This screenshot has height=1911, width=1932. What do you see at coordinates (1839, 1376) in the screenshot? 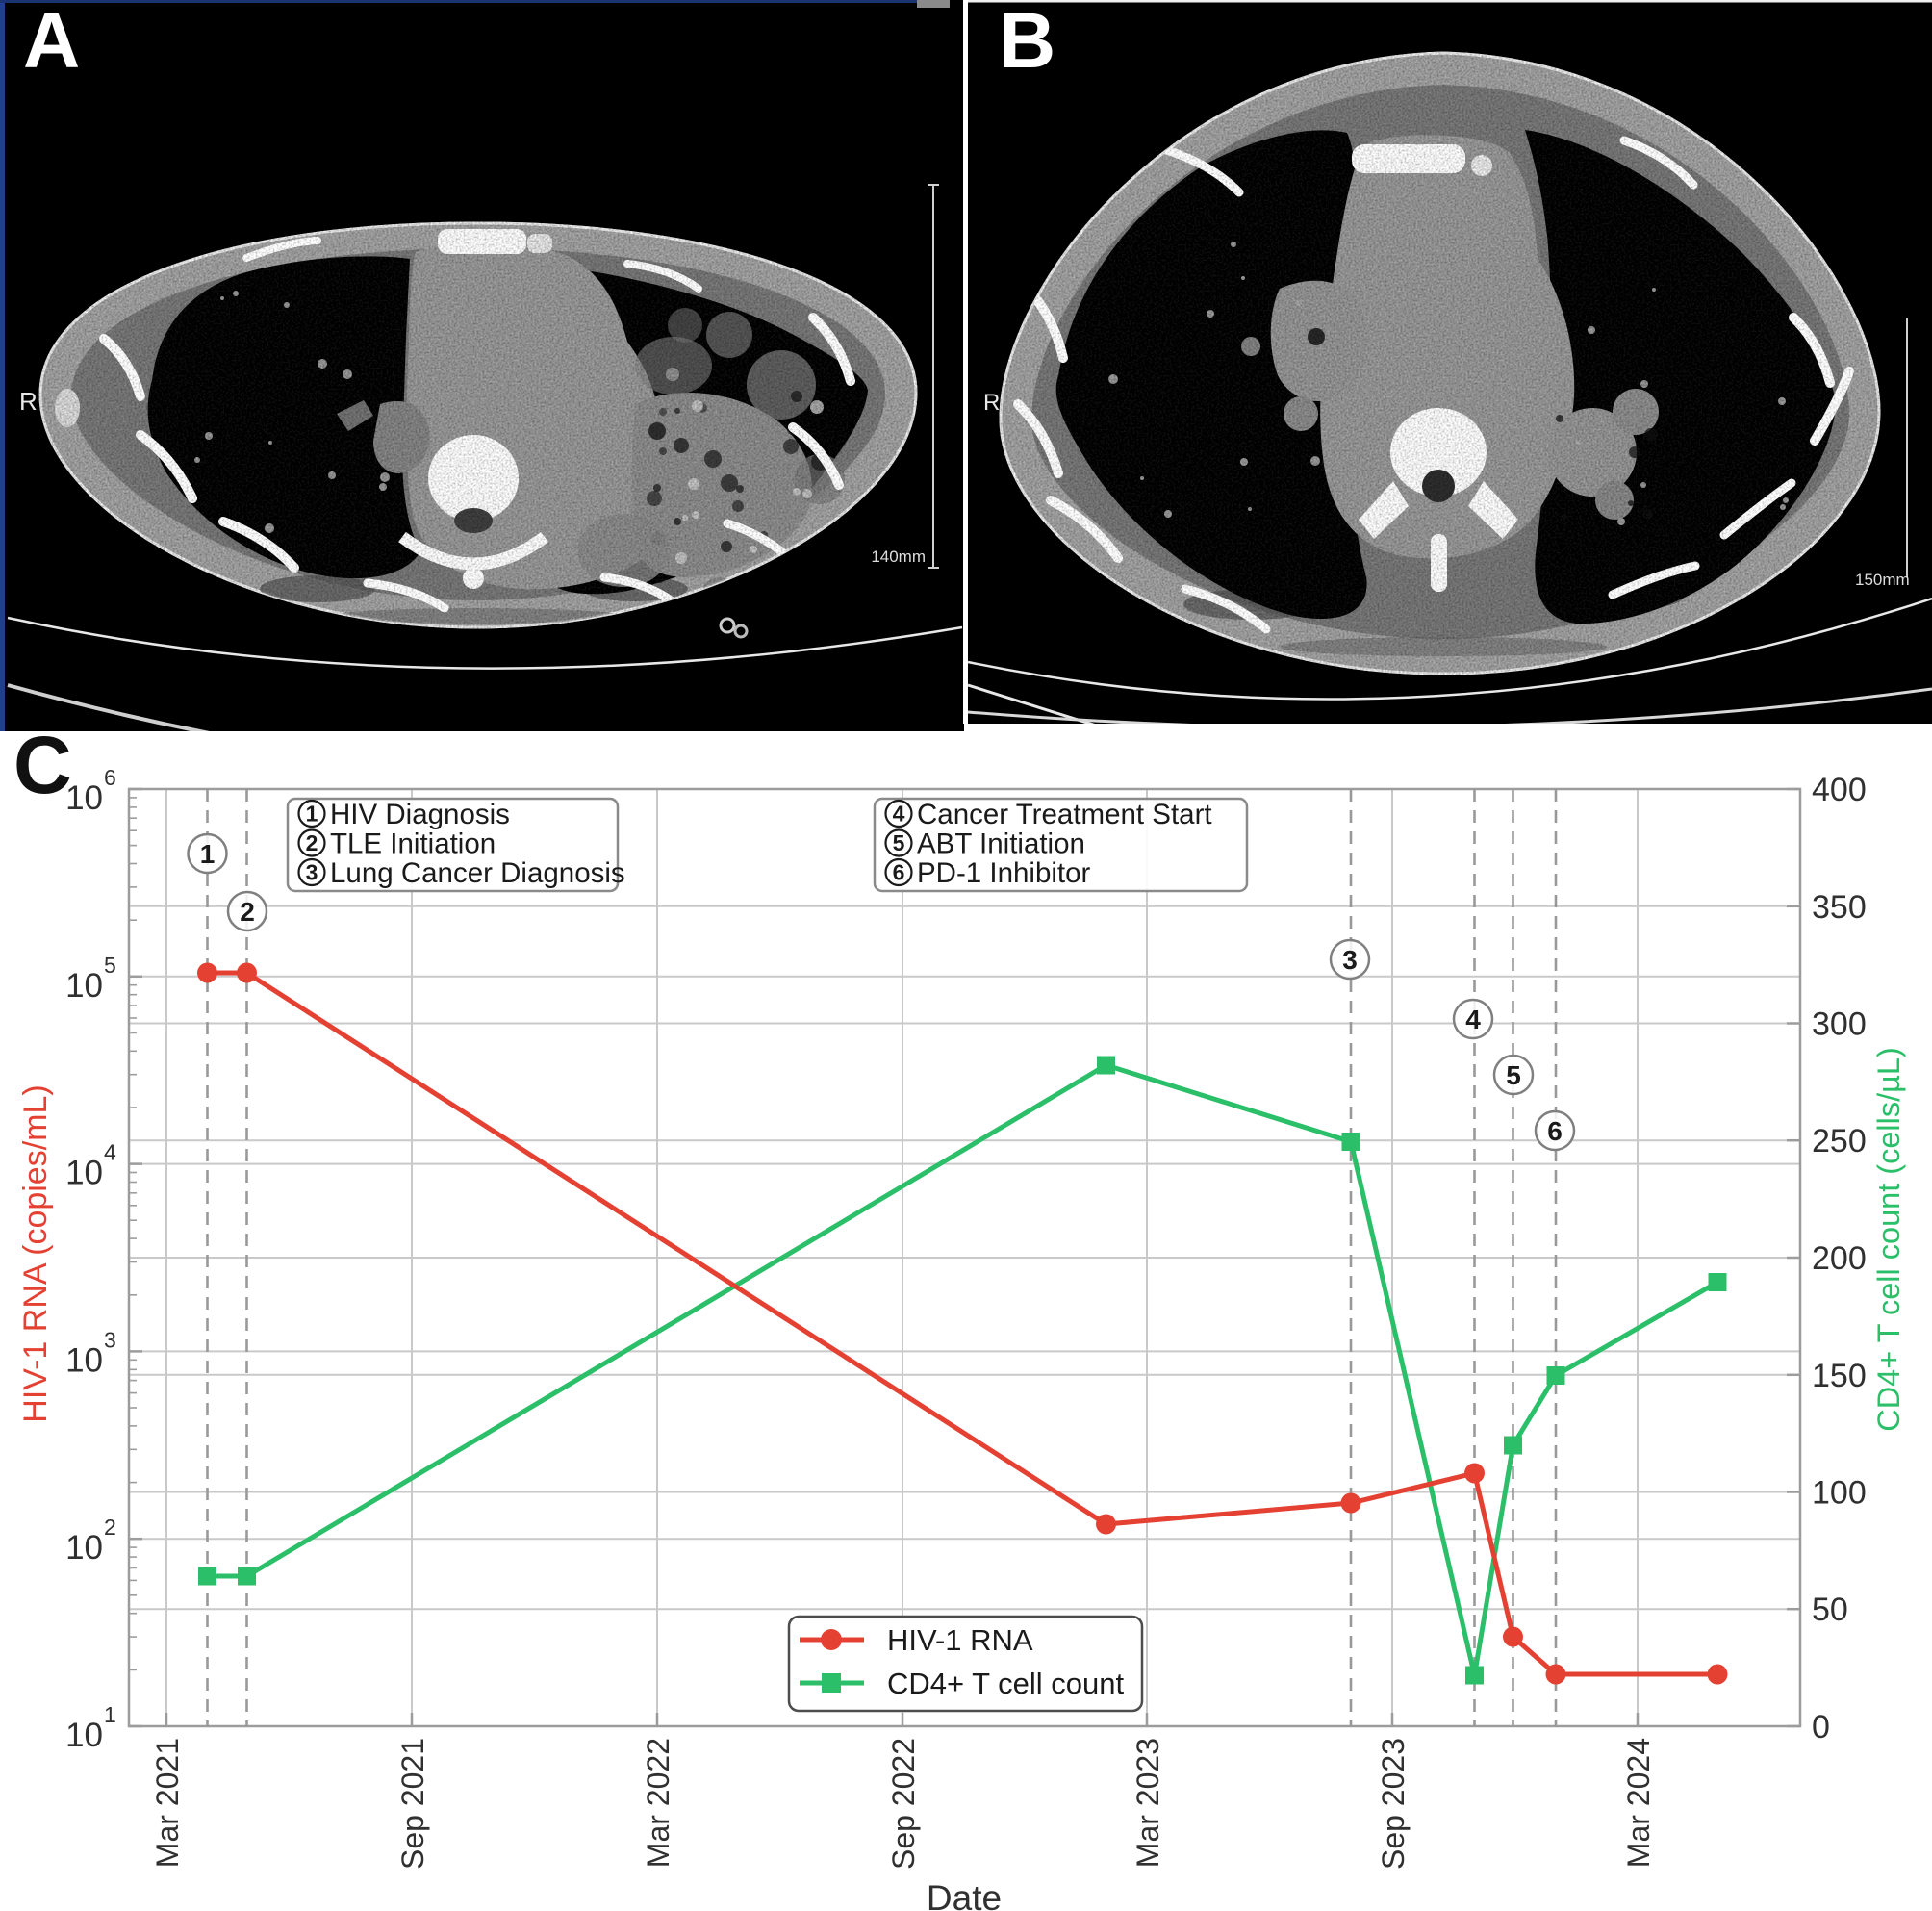
I see `svg-text: 150` at bounding box center [1839, 1376].